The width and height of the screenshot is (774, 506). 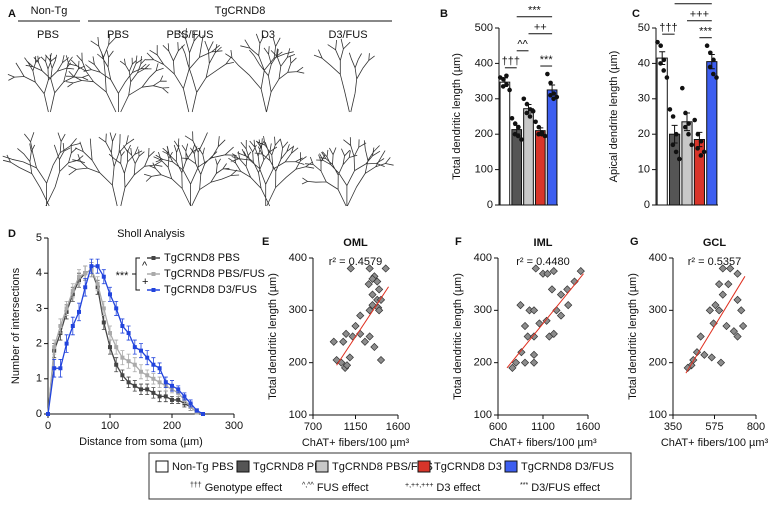 What do you see at coordinates (214, 274) in the screenshot?
I see `legend-label: TgCRND8 PBS/FUS` at bounding box center [214, 274].